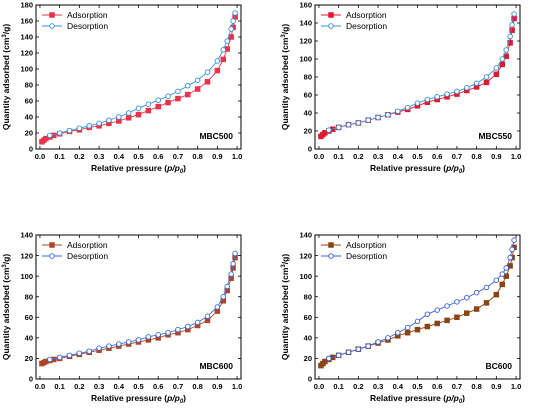 The height and width of the screenshot is (418, 550). Describe the element at coordinates (308, 77) in the screenshot. I see `y-tick-label: 80` at that location.